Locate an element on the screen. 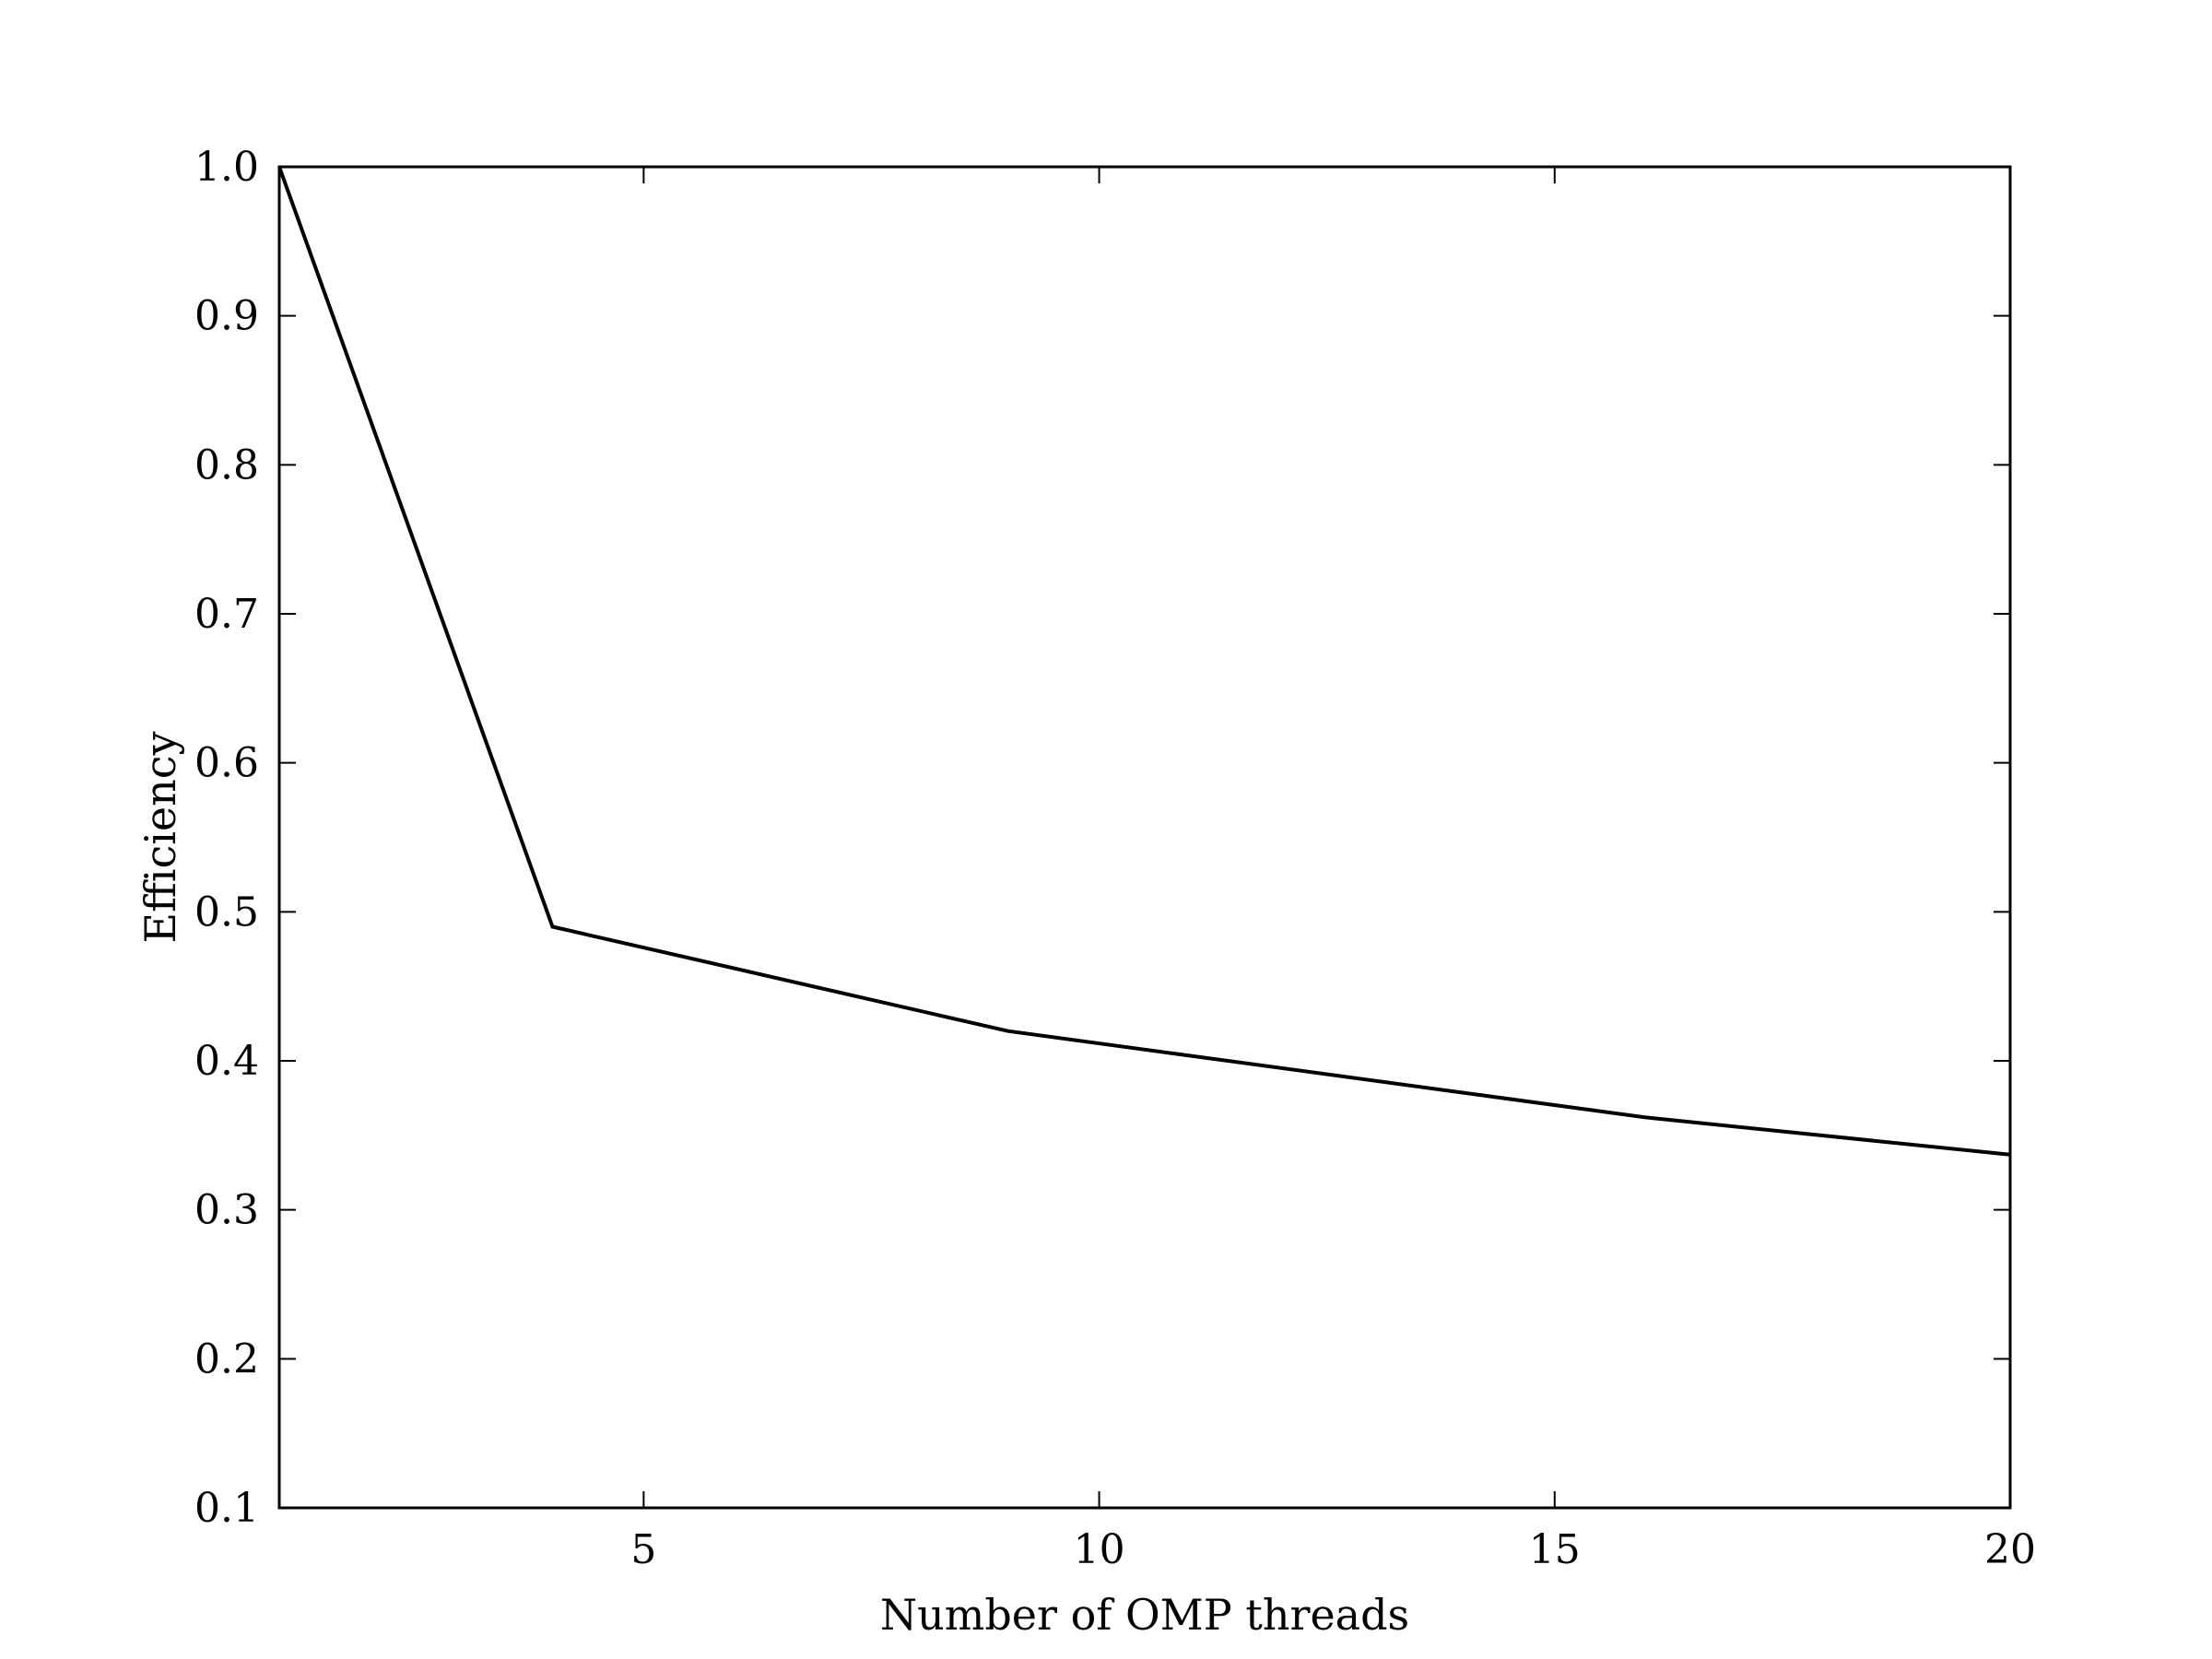  y-tick-label: 0.5 is located at coordinates (226, 911).